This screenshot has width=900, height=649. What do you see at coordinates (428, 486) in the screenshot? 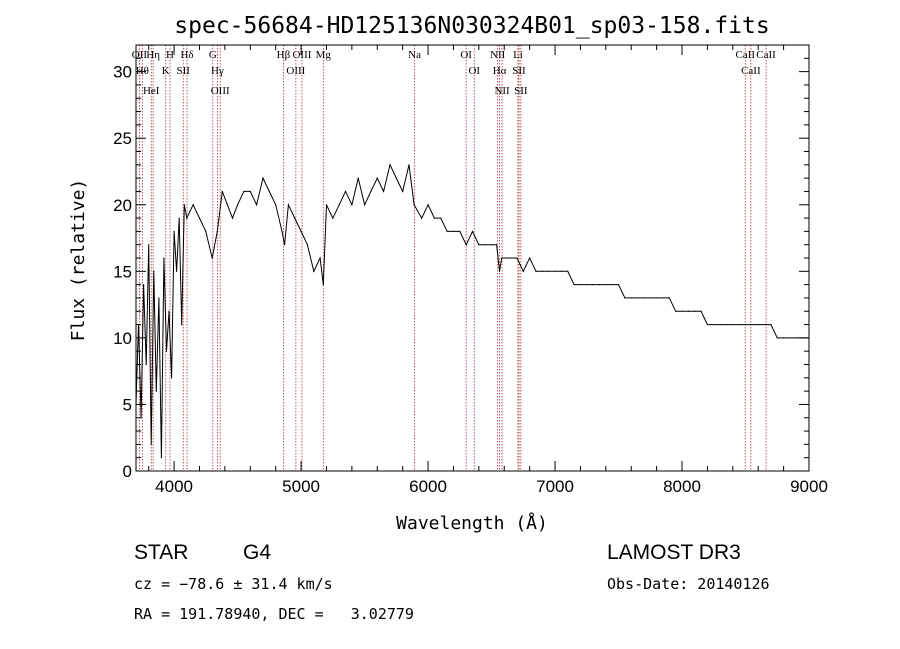
I see `x-tick-label-2: 6000` at bounding box center [428, 486].